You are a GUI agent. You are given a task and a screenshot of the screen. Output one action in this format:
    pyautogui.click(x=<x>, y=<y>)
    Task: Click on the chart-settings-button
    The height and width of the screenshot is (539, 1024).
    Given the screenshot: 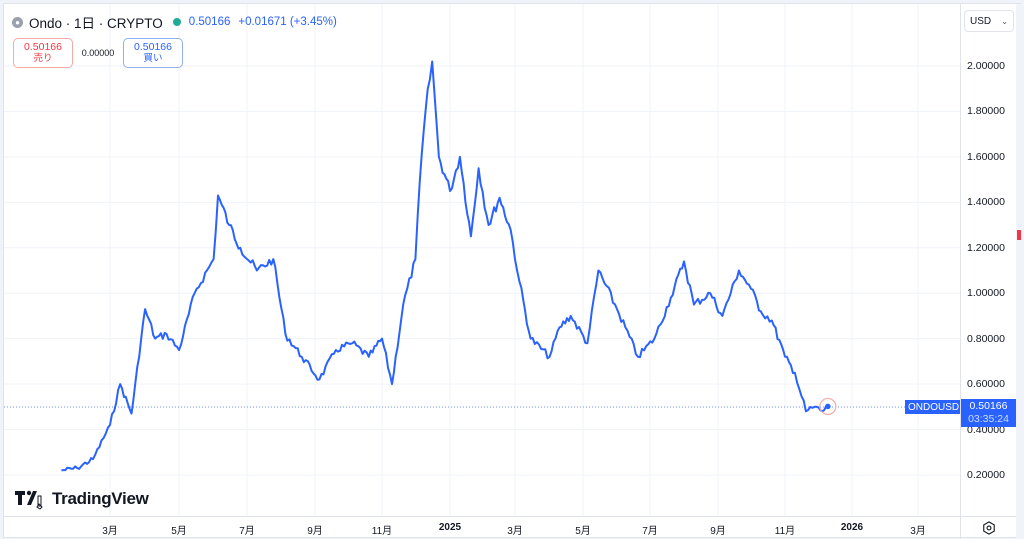 What is the action you would take?
    pyautogui.click(x=988, y=527)
    